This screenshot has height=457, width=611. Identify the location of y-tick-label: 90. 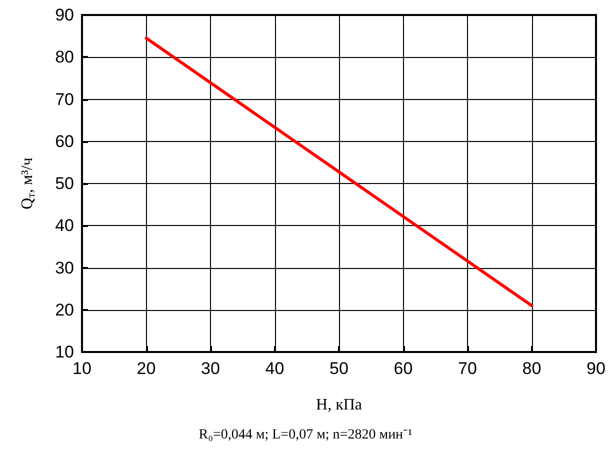
(64, 15).